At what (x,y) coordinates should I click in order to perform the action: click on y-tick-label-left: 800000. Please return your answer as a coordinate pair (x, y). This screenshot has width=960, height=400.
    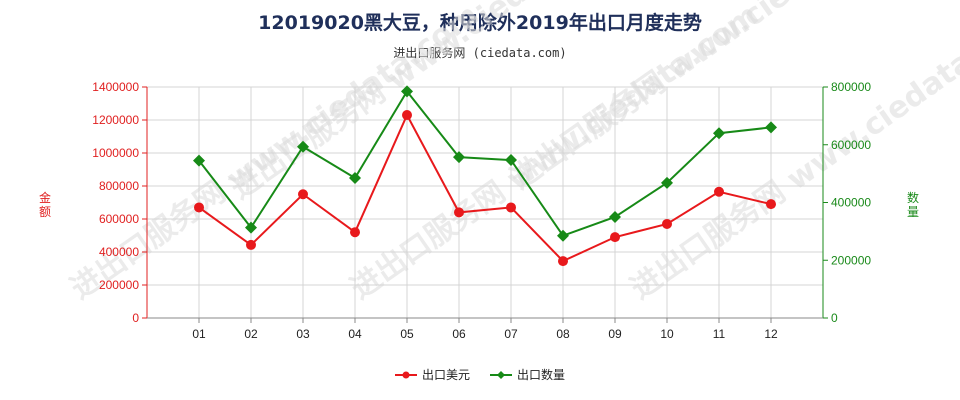
    Looking at the image, I should click on (119, 186).